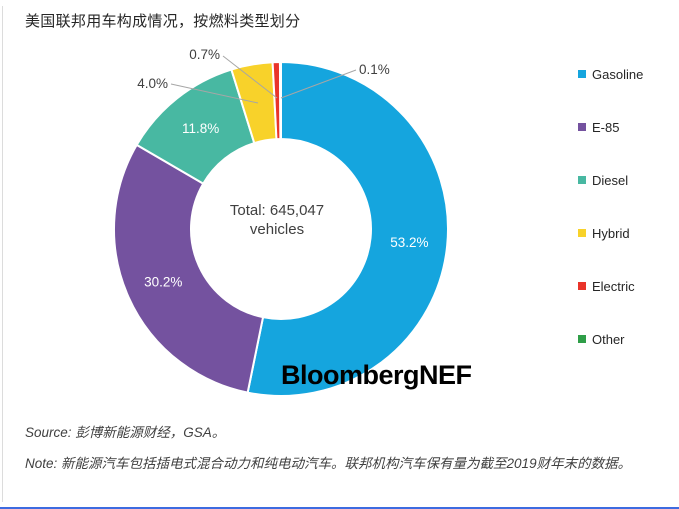 This screenshot has width=679, height=509. What do you see at coordinates (582, 286) in the screenshot?
I see `legend-marker-electric` at bounding box center [582, 286].